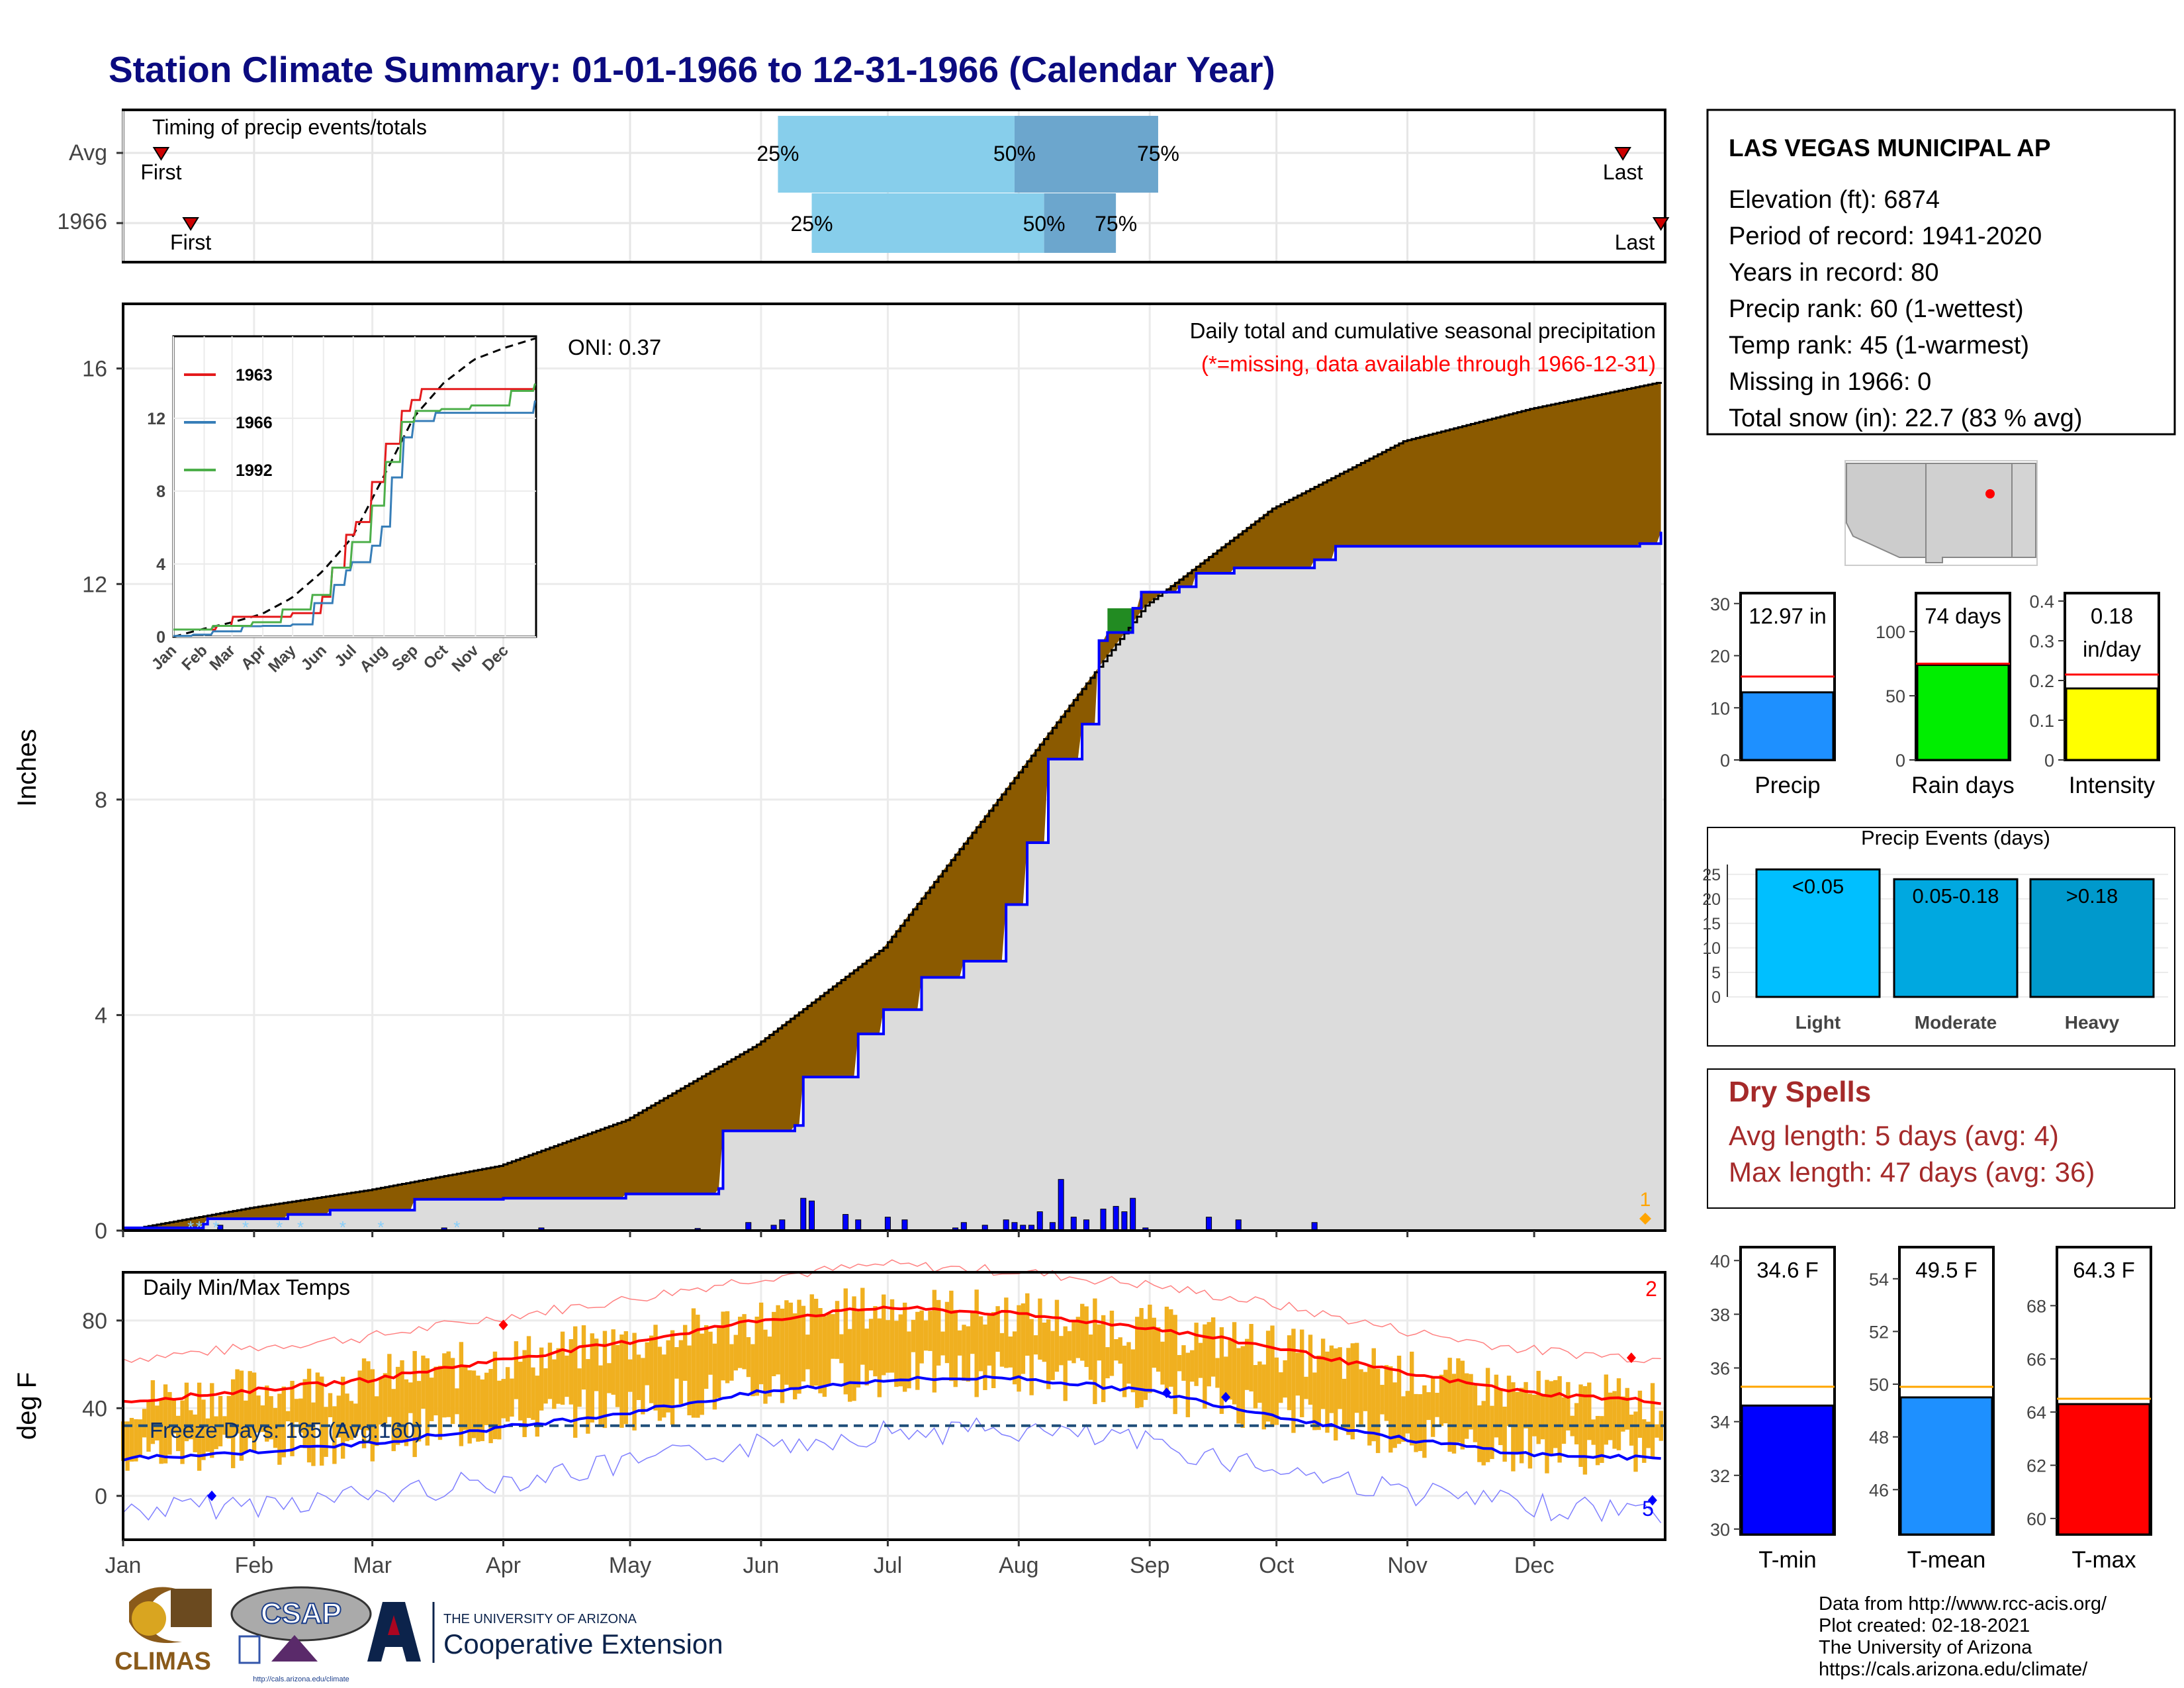 This screenshot has height=1688, width=2184. What do you see at coordinates (124, 1565) in the screenshot?
I see `month-label: Jan` at bounding box center [124, 1565].